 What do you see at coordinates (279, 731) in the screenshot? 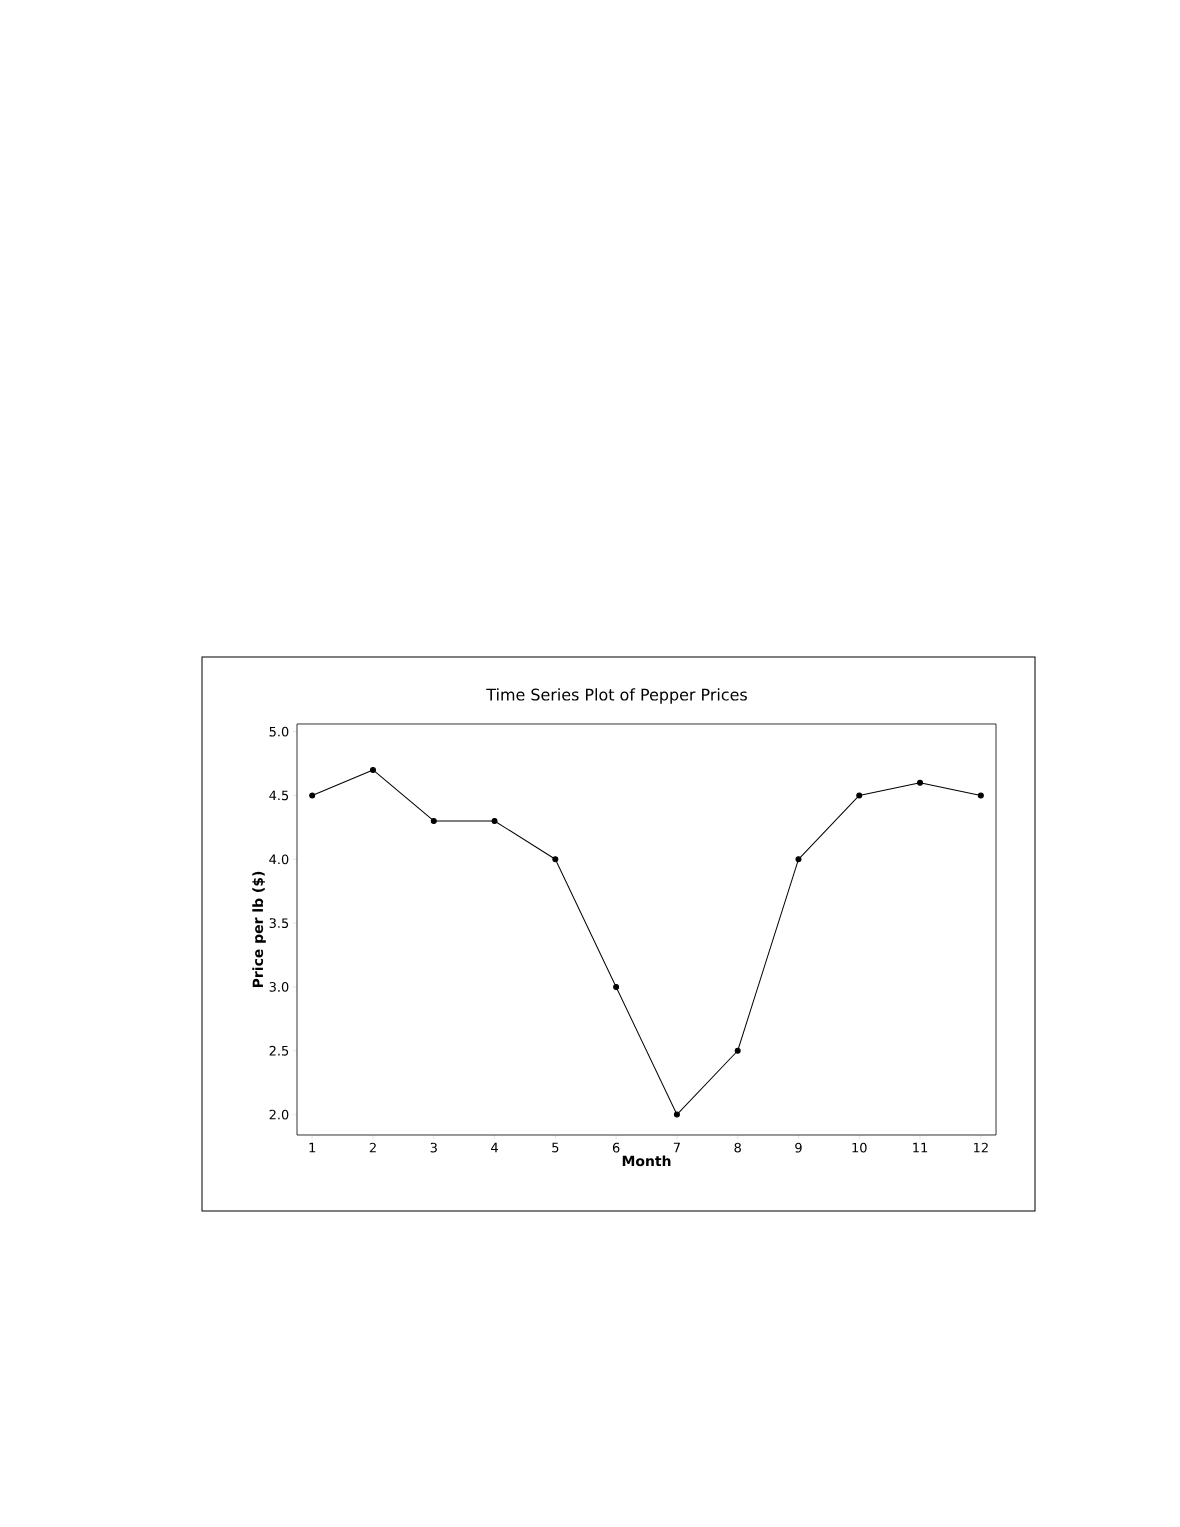
I see `y-tick-label: 5.0` at bounding box center [279, 731].